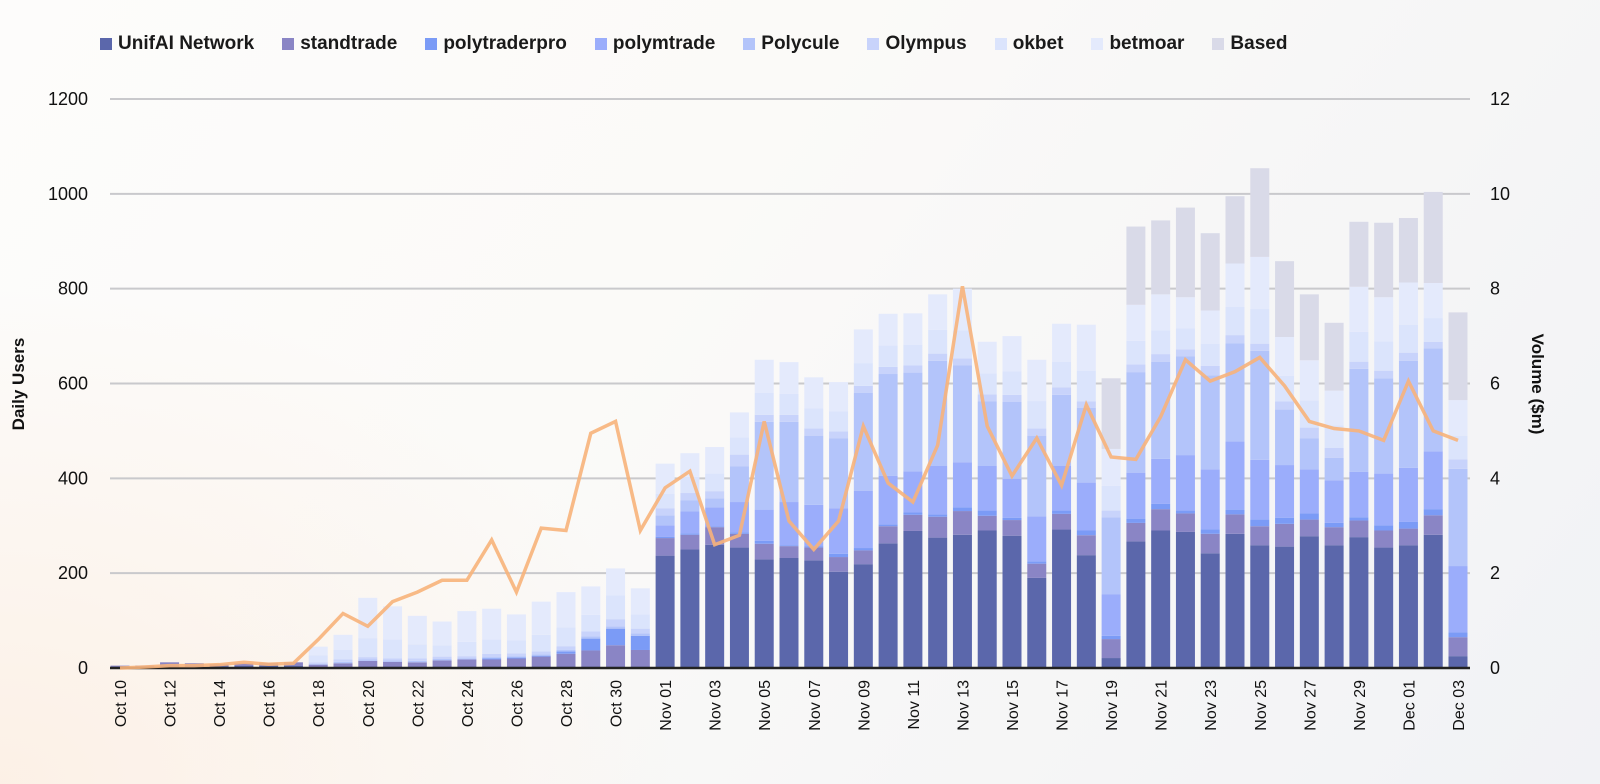  I want to click on y2-axis-title: Volume ($m), so click(1537, 384).